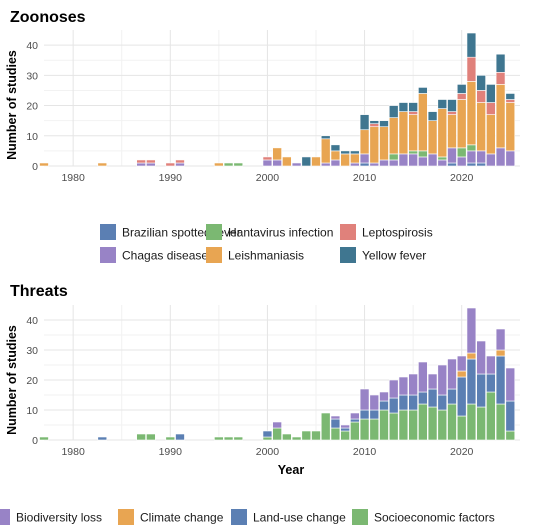 The image size is (550, 530). Describe the element at coordinates (48, 17) in the screenshot. I see `zoonoses-title: Zoonoses` at that location.